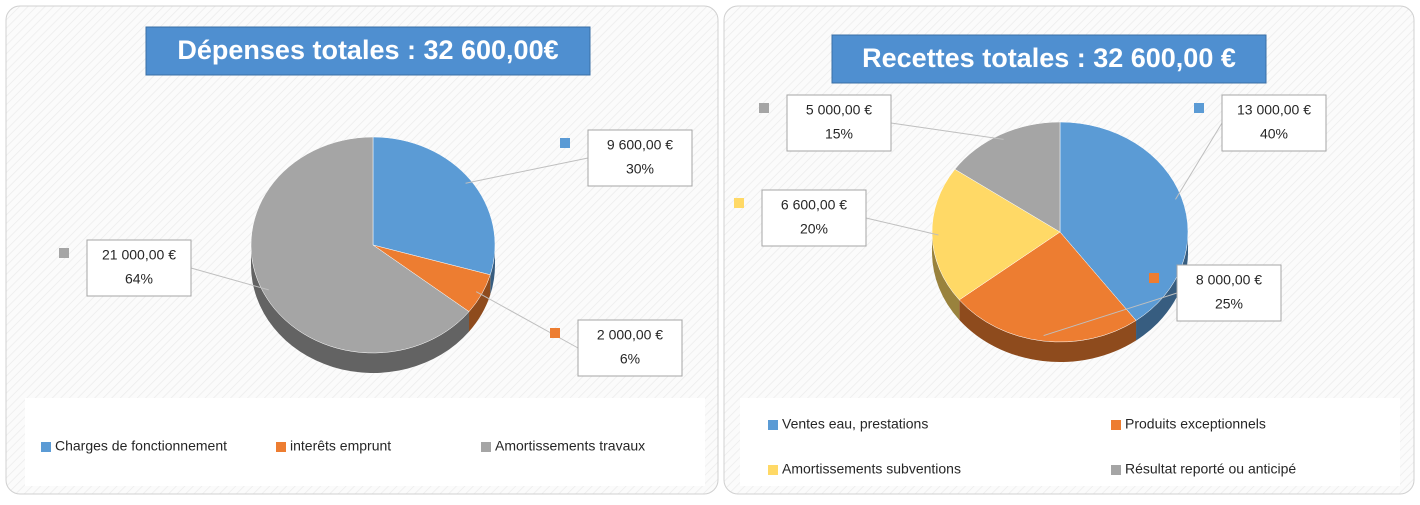  What do you see at coordinates (570, 446) in the screenshot?
I see `legend-label: Amortissements travaux` at bounding box center [570, 446].